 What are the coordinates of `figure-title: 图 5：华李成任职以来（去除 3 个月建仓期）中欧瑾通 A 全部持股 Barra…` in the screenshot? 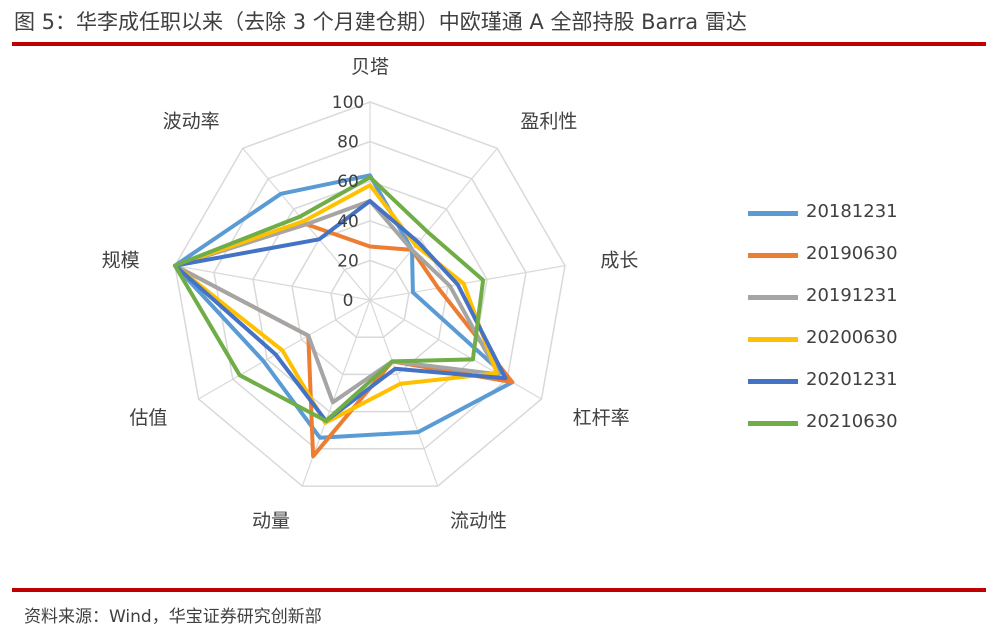 It's located at (380, 22).